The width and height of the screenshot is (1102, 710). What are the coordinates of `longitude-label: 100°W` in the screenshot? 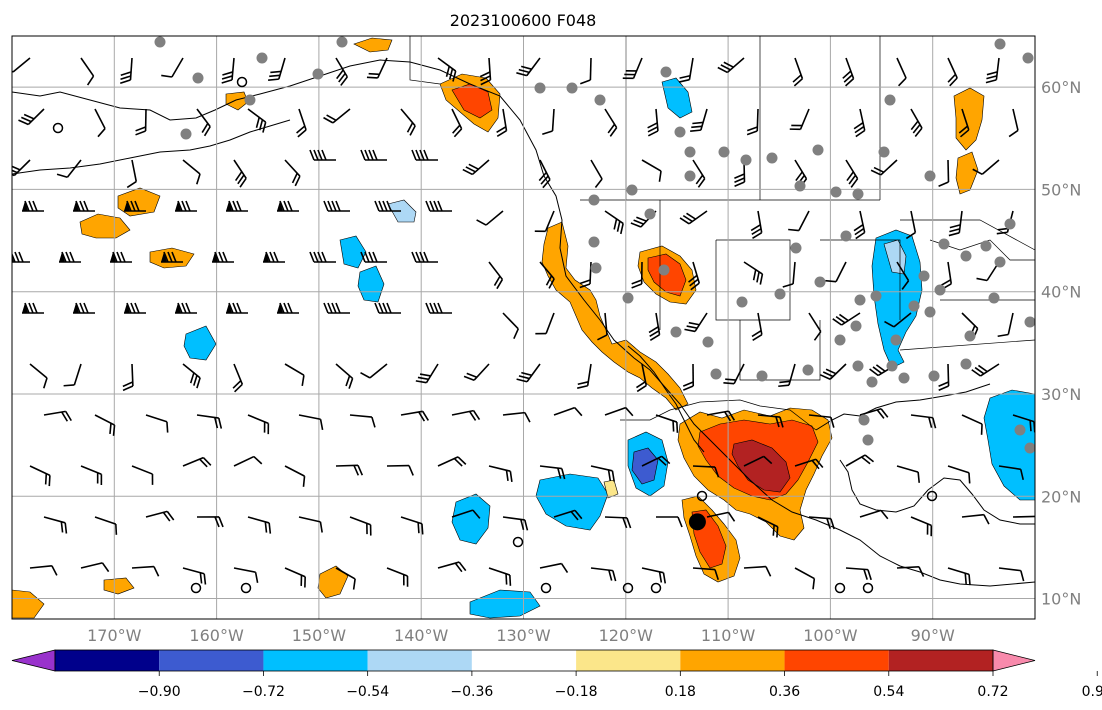 It's located at (830, 635).